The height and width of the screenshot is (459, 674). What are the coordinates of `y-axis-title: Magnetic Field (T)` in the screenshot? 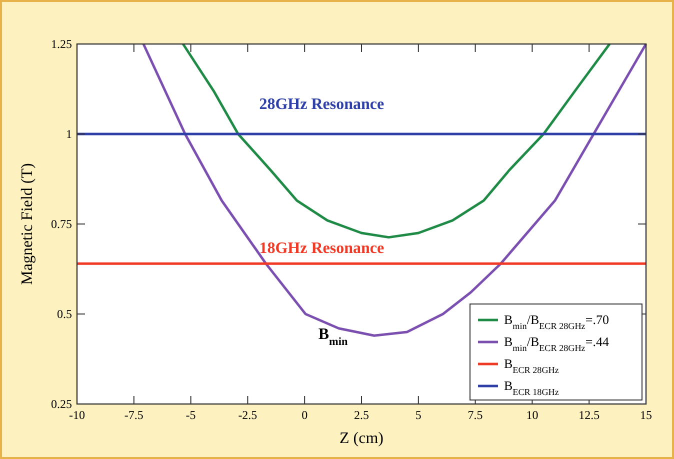 It's located at (27, 224).